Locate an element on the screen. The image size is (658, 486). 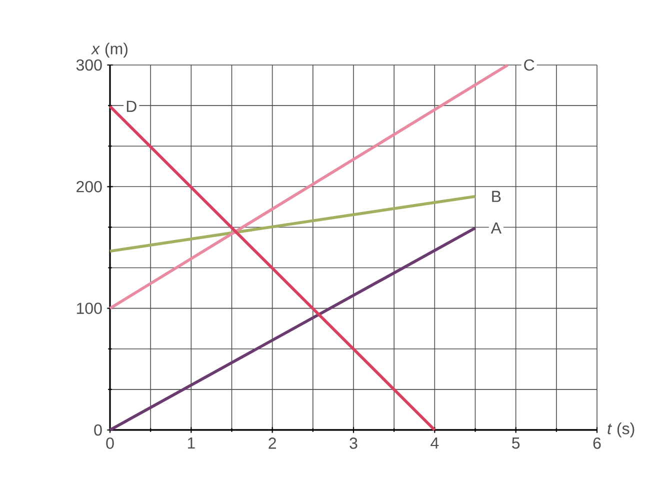
series-label: D is located at coordinates (131, 106).